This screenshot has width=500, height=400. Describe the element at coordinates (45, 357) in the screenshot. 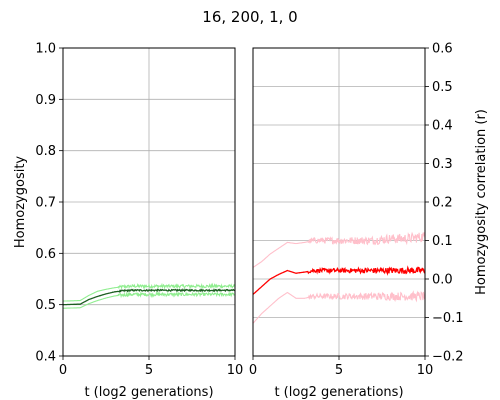

I see `left-ytick-label: 0.4` at that location.